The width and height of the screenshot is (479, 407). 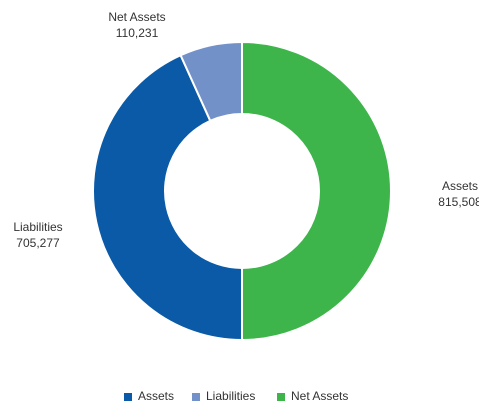 I want to click on slice-label: Liabilities, so click(x=37, y=227).